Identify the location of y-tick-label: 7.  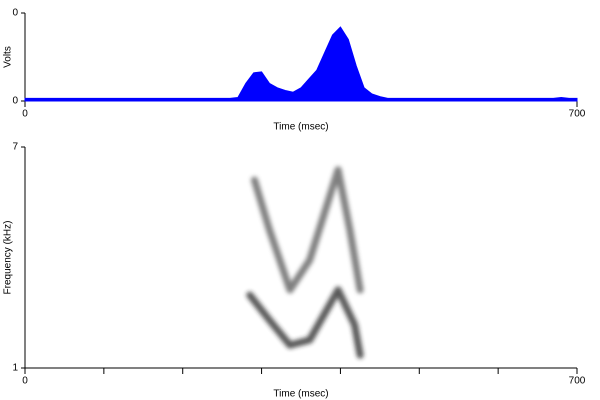
(15, 147).